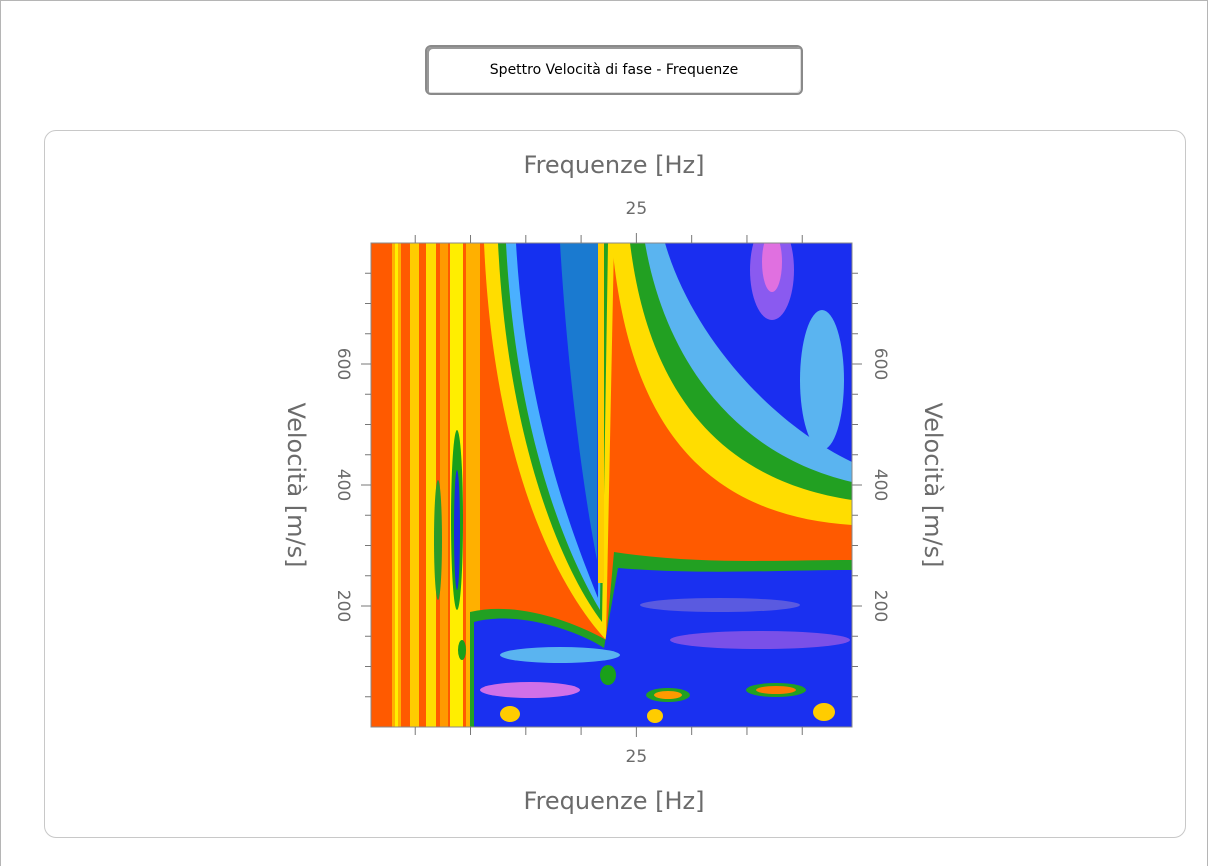 This screenshot has width=1208, height=867. What do you see at coordinates (614, 70) in the screenshot?
I see `title-button: Spettro Velocità di fase - Frequenze` at bounding box center [614, 70].